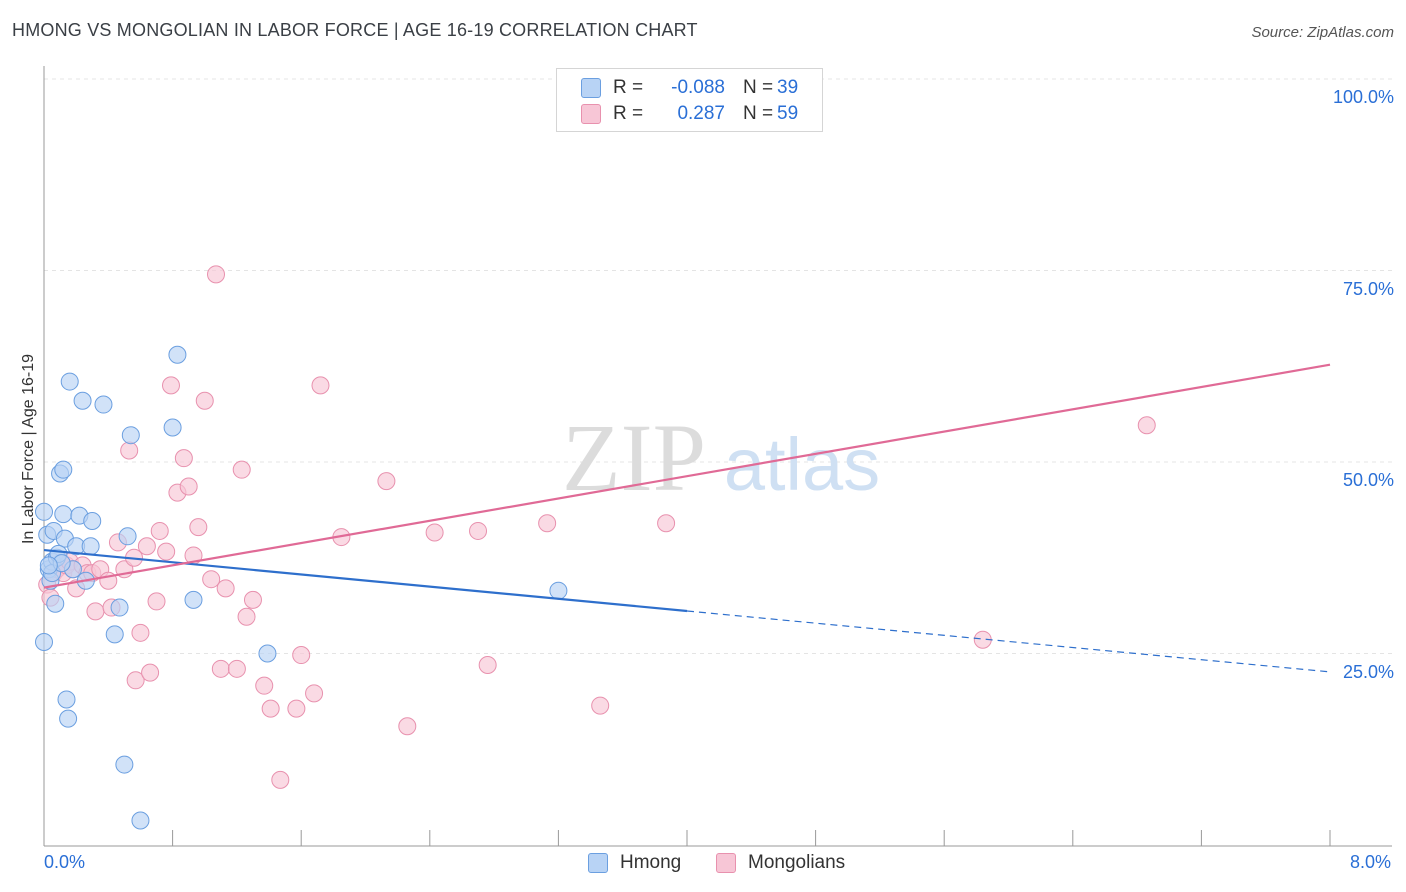  Describe the element at coordinates (703, 865) in the screenshot. I see `series-legend: Hmong Mongolians` at that location.